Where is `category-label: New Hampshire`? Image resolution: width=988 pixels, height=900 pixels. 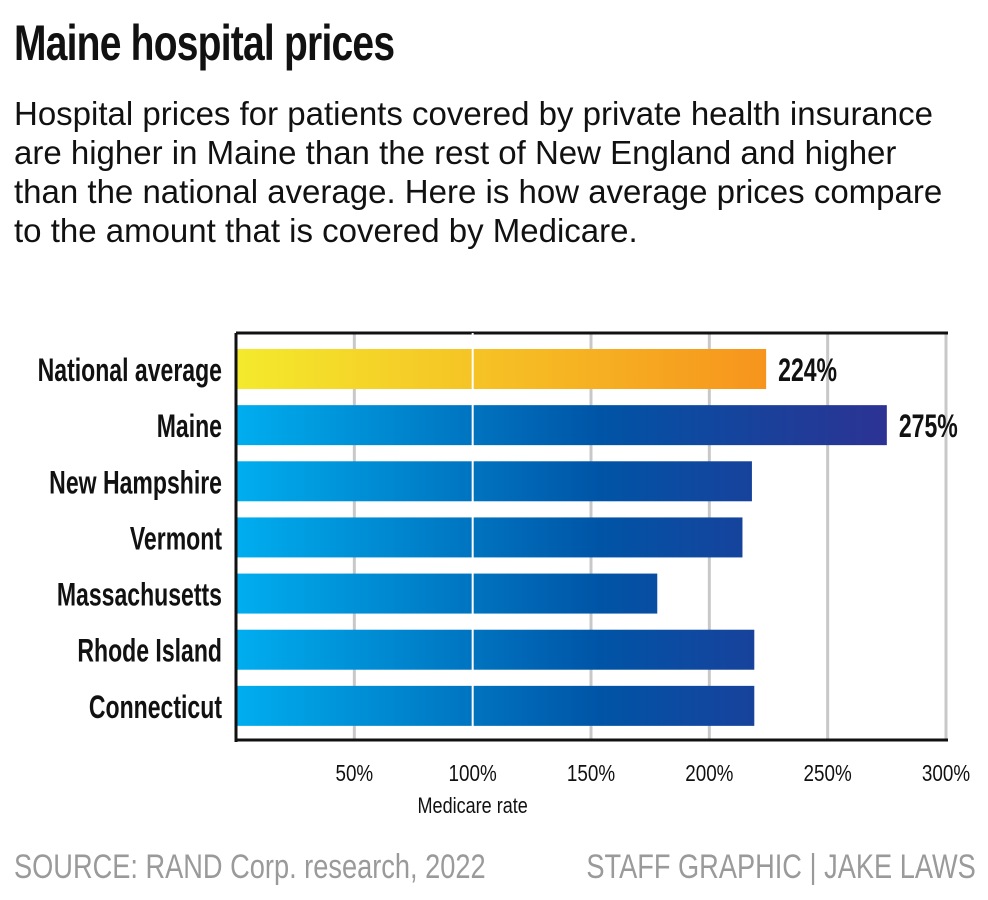 category-label: New Hampshire is located at coordinates (135, 483).